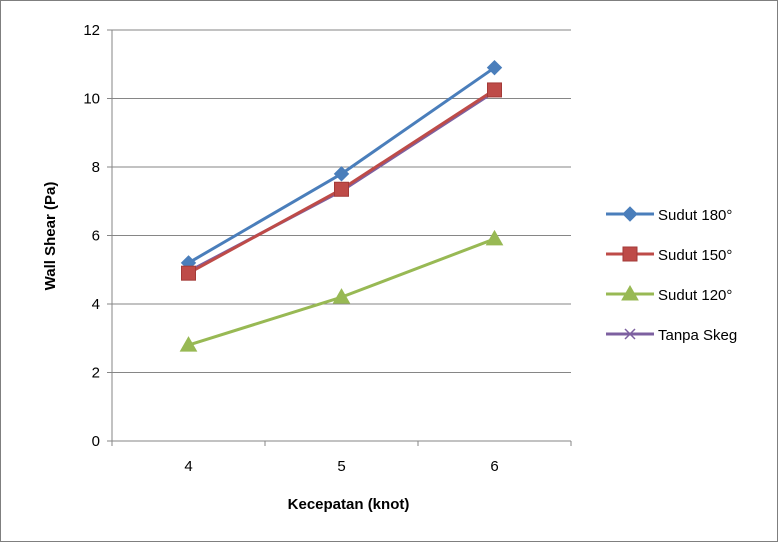 Image resolution: width=778 pixels, height=542 pixels. What do you see at coordinates (494, 466) in the screenshot?
I see `x-tick-label: 6` at bounding box center [494, 466].